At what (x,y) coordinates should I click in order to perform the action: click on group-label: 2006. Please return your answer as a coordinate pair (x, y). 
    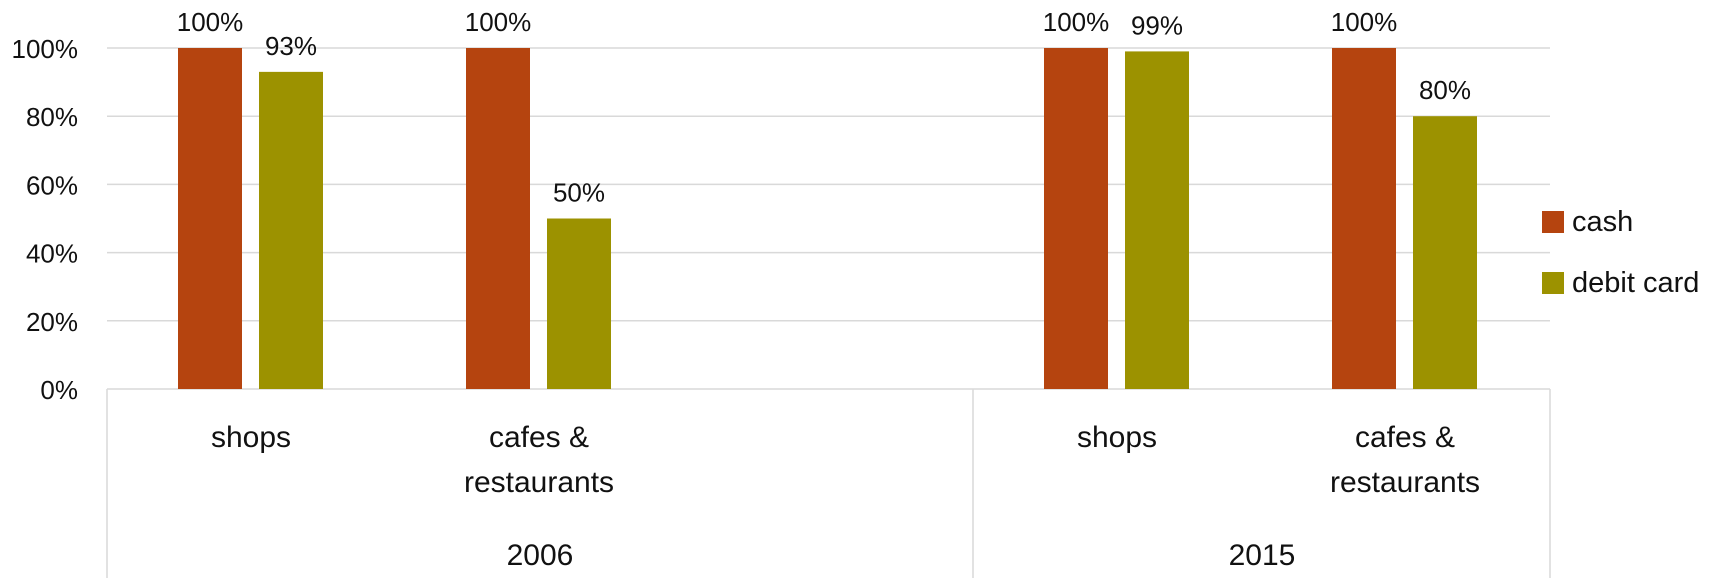
    Looking at the image, I should click on (540, 555).